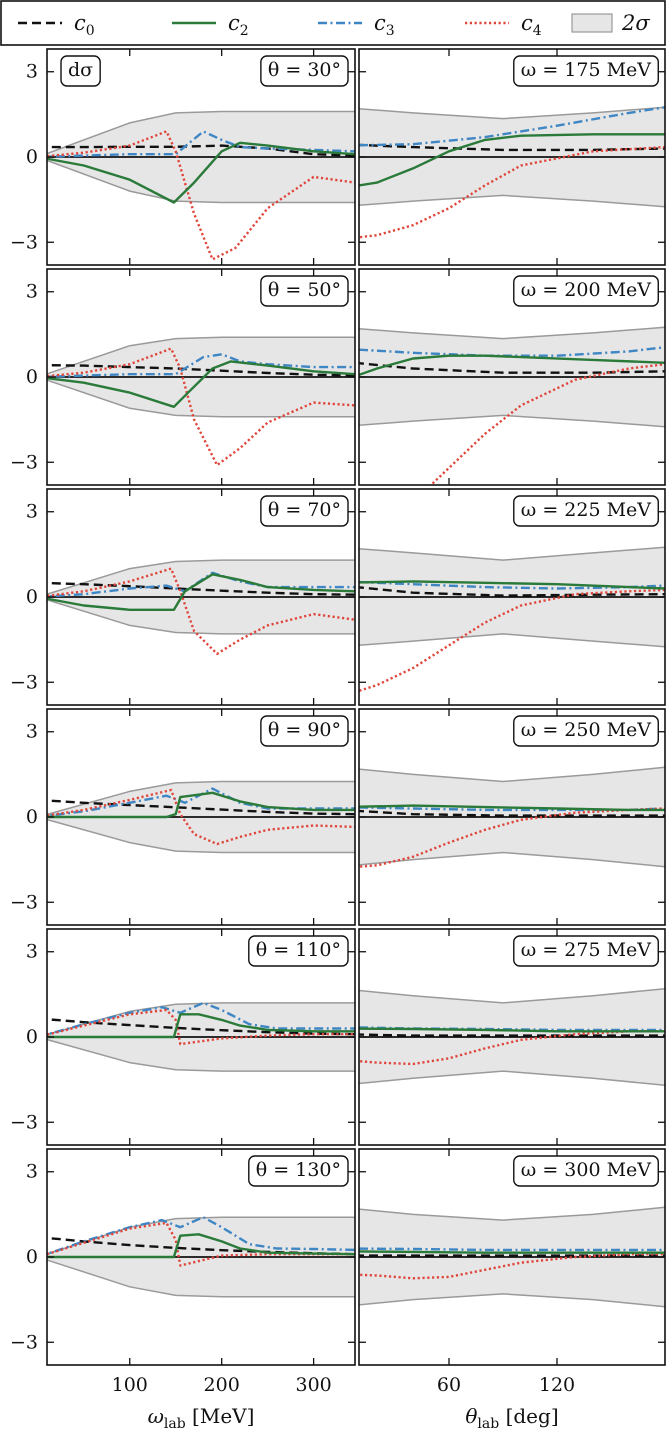  Describe the element at coordinates (353, 1416) in the screenshot. I see `x-axis-labels: ωlab [MeV] θlab [deg]` at that location.